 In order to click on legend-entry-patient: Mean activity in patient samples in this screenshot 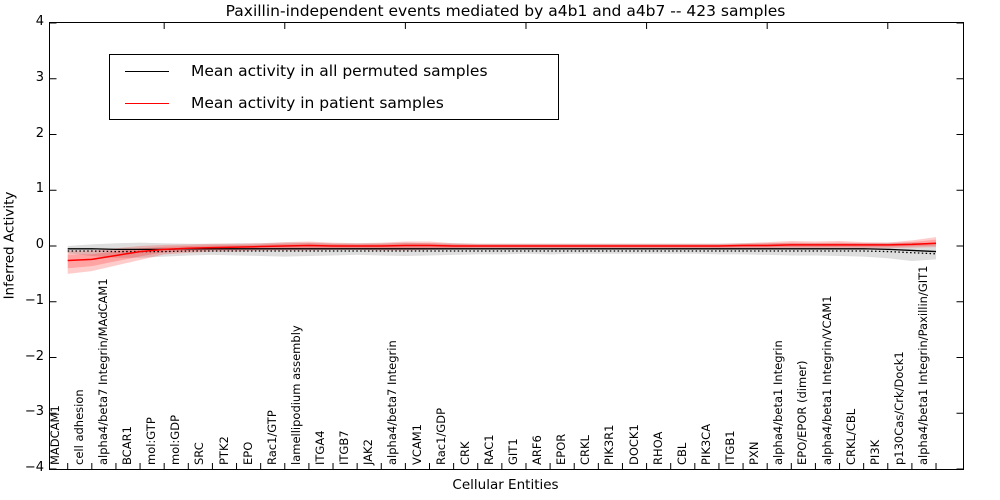, I will do `click(334, 103)`.